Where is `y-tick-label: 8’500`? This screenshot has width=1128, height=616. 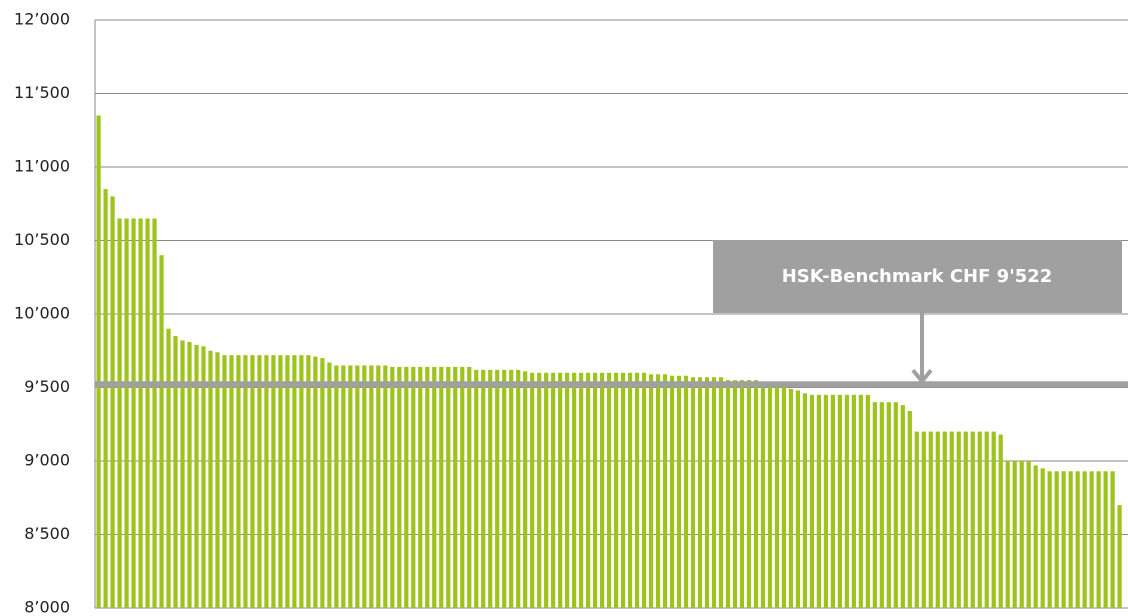 y-tick-label: 8’500 is located at coordinates (47, 533).